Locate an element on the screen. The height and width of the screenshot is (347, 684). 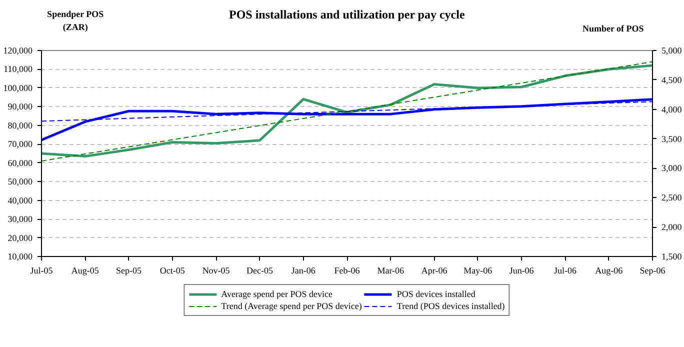
x-tick-label: Dec-05 is located at coordinates (260, 271).